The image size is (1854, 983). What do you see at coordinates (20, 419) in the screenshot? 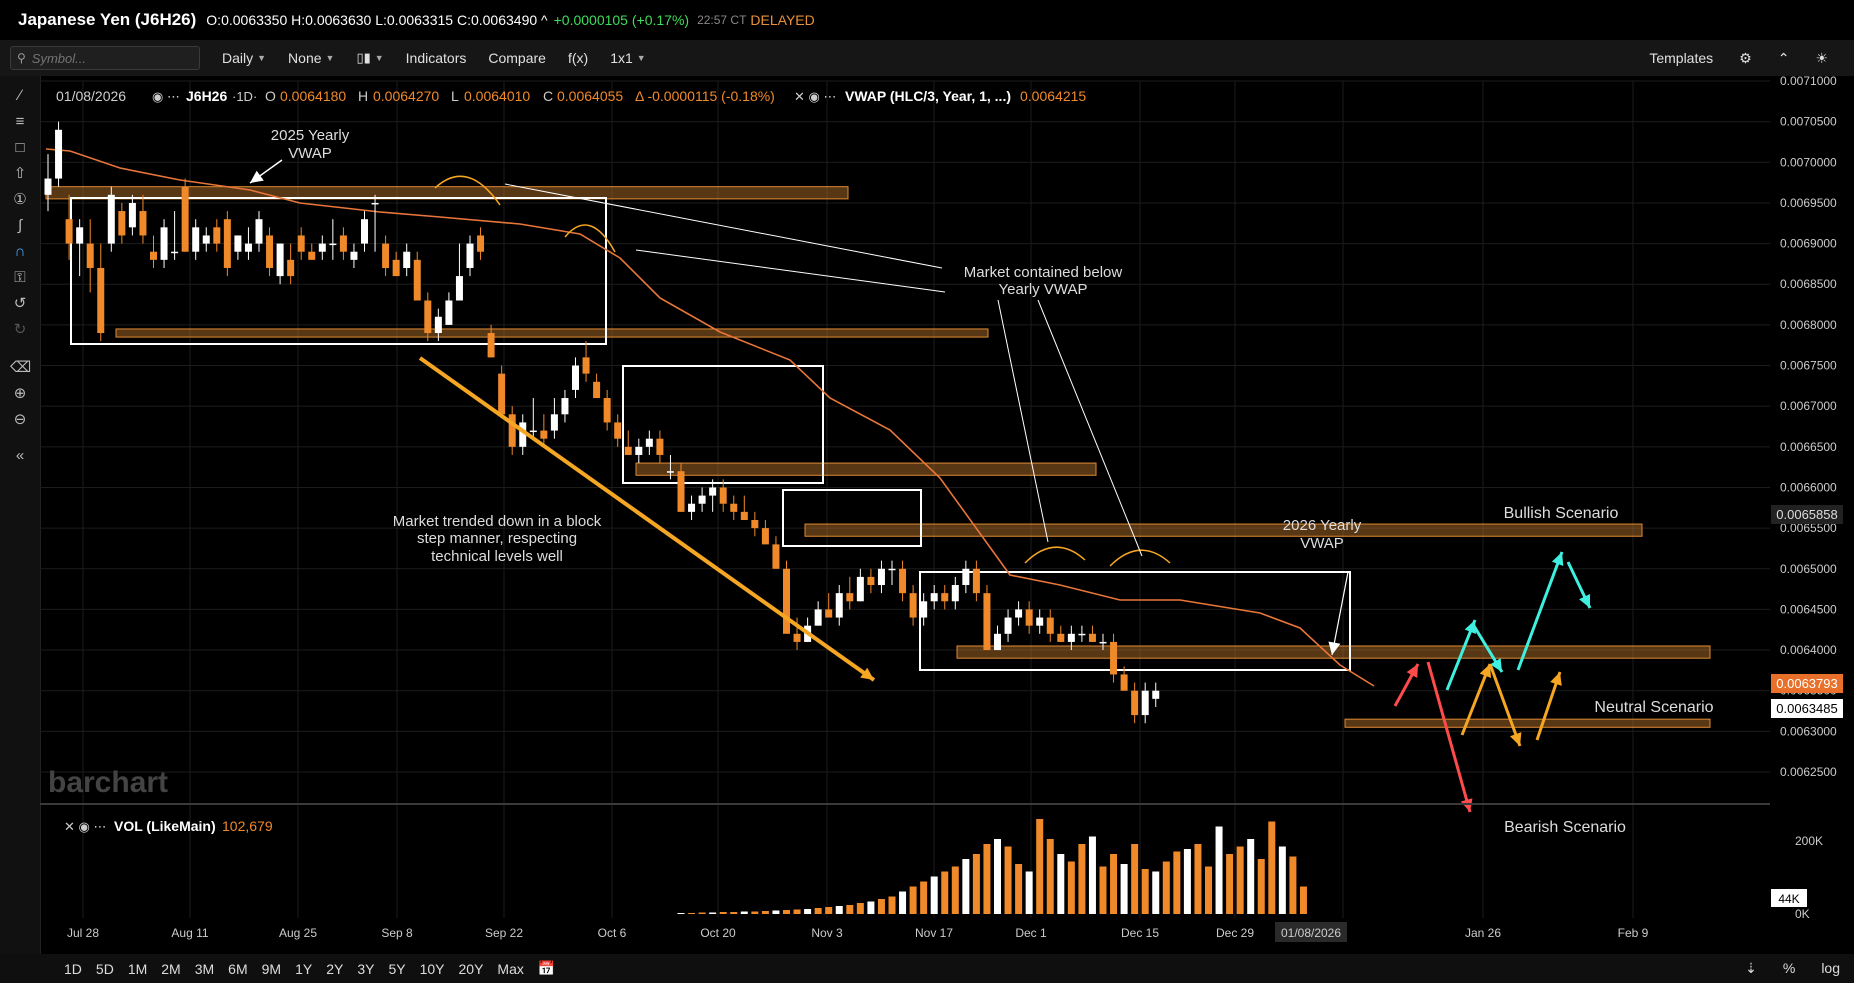
I see `zoom-out-icon: ⊖` at bounding box center [20, 419].